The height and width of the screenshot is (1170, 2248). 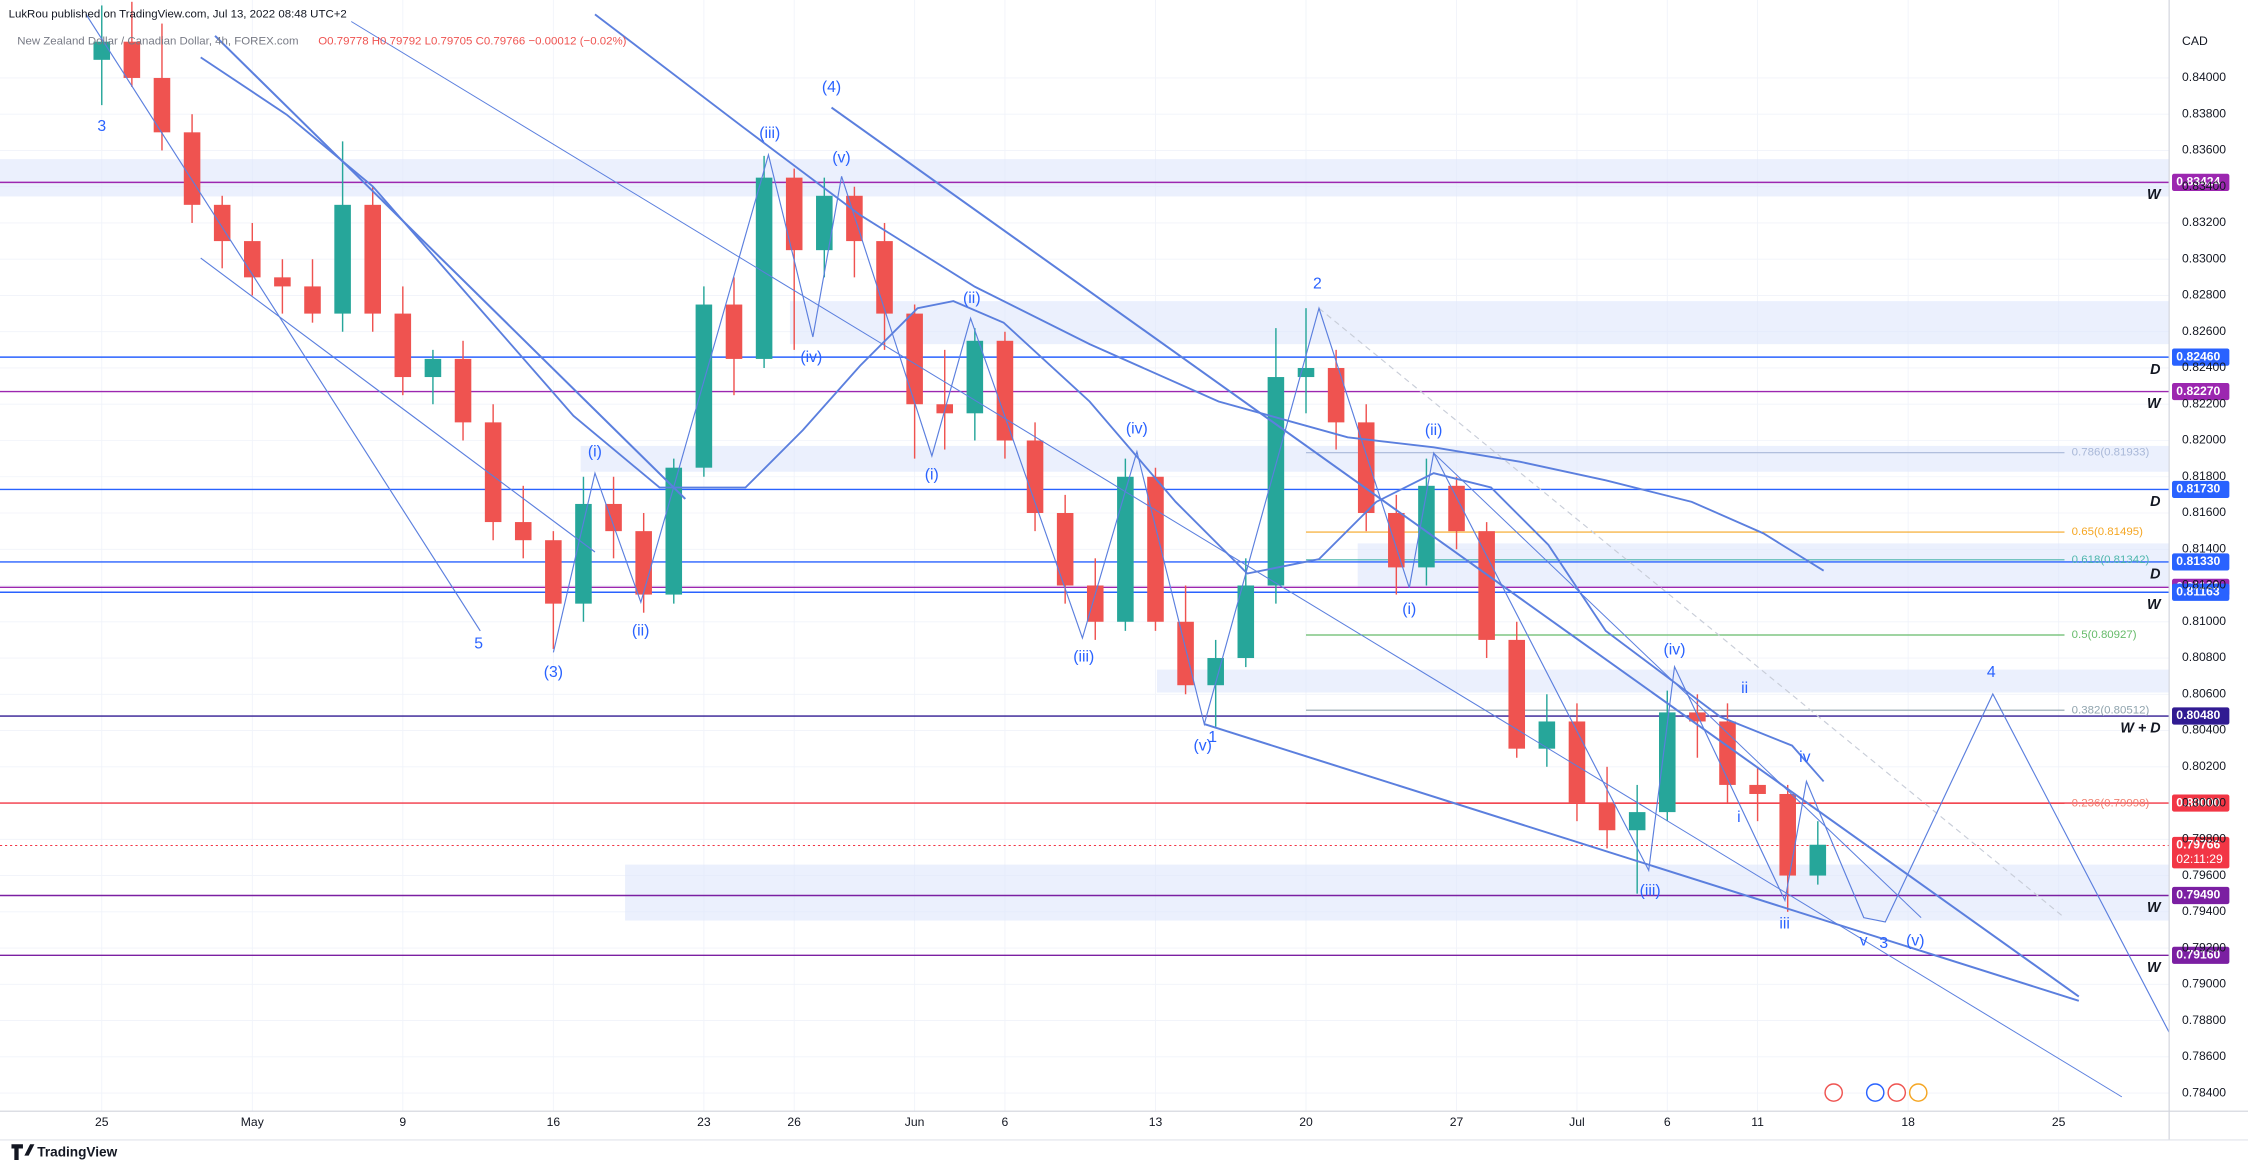 What do you see at coordinates (2204, 657) in the screenshot?
I see `y-tick-label: 0.80800` at bounding box center [2204, 657].